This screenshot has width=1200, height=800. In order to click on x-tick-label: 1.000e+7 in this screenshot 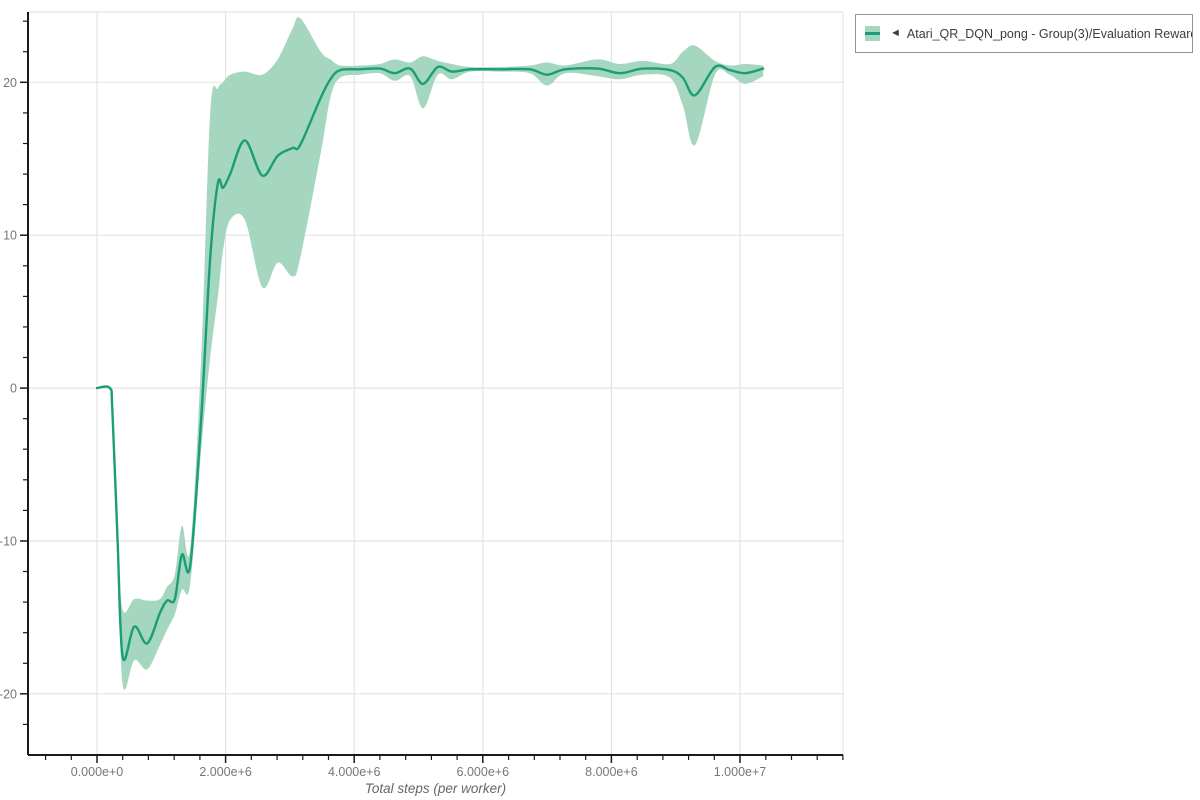, I will do `click(740, 772)`.